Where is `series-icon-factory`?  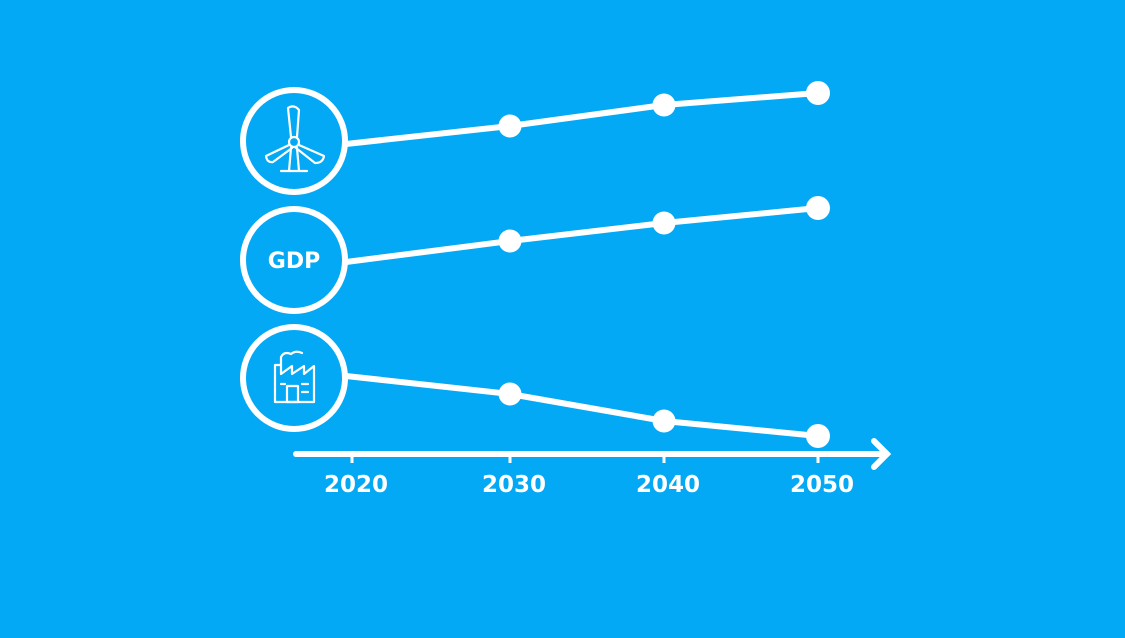 series-icon-factory is located at coordinates (294, 378).